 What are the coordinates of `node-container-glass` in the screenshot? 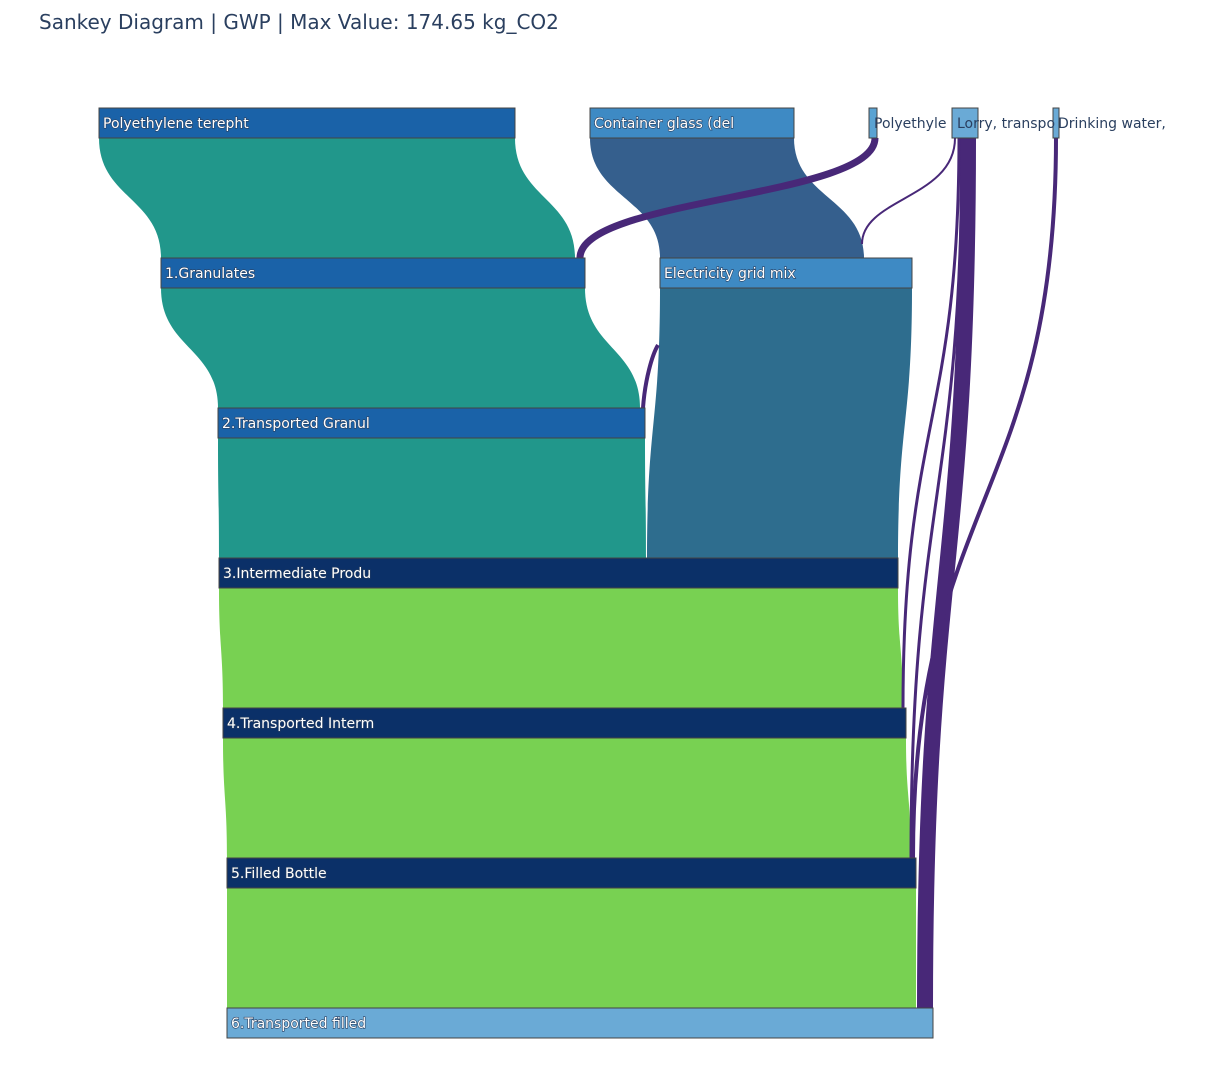 It's located at (692, 123).